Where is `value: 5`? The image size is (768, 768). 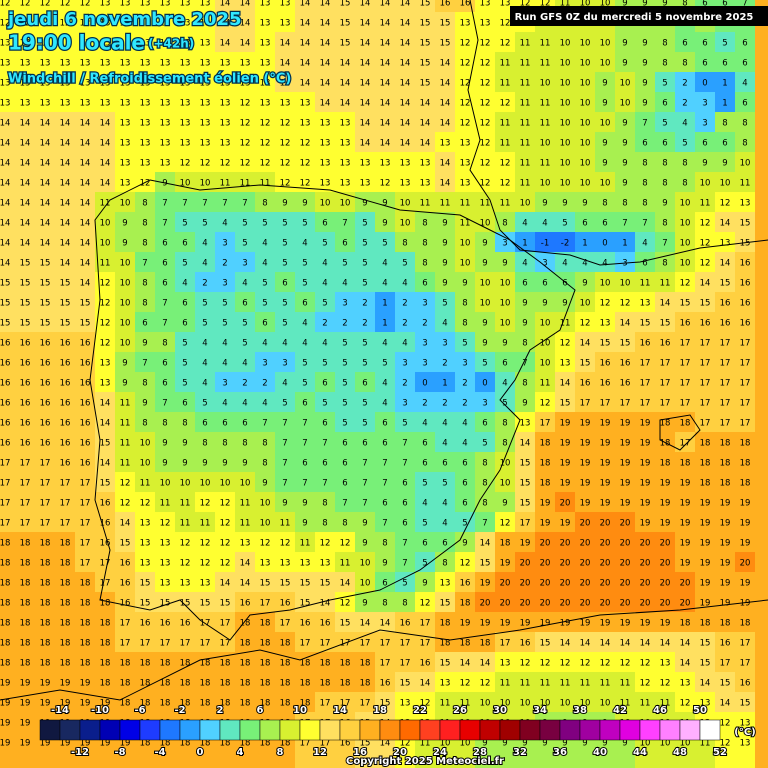
value: 5 is located at coordinates (344, 404).